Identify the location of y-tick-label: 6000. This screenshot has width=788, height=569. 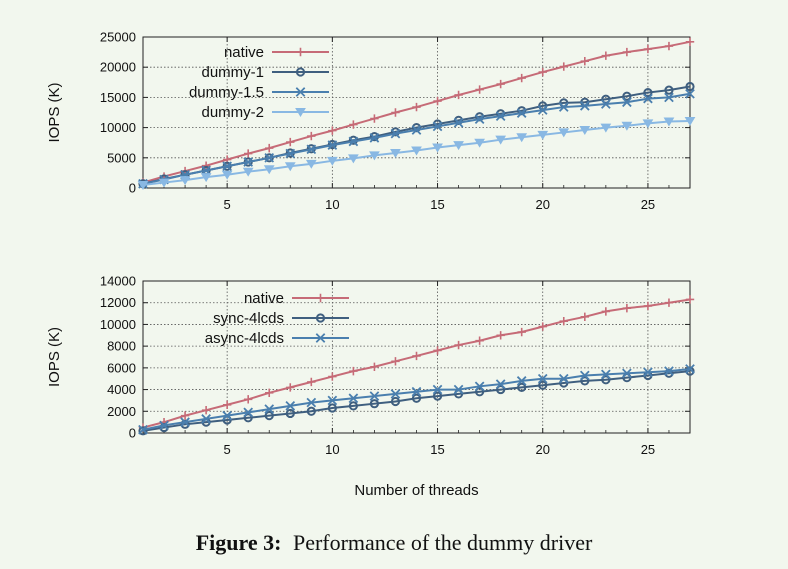
(121, 367).